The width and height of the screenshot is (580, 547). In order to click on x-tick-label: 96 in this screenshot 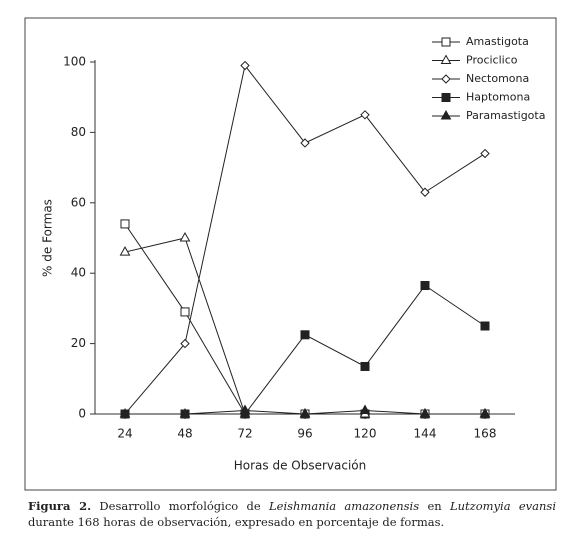, I will do `click(304, 434)`.